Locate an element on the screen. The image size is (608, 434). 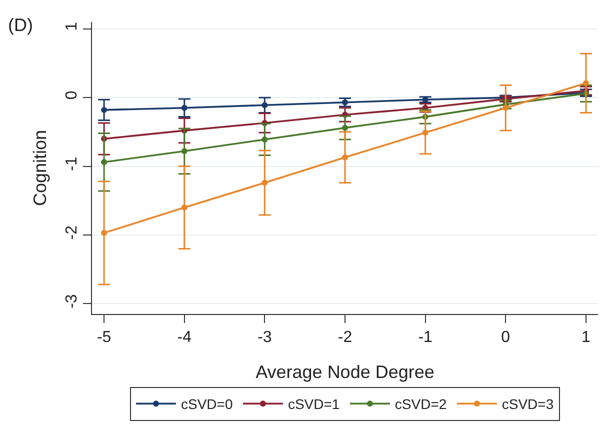
x-tick-label: -5 is located at coordinates (104, 337).